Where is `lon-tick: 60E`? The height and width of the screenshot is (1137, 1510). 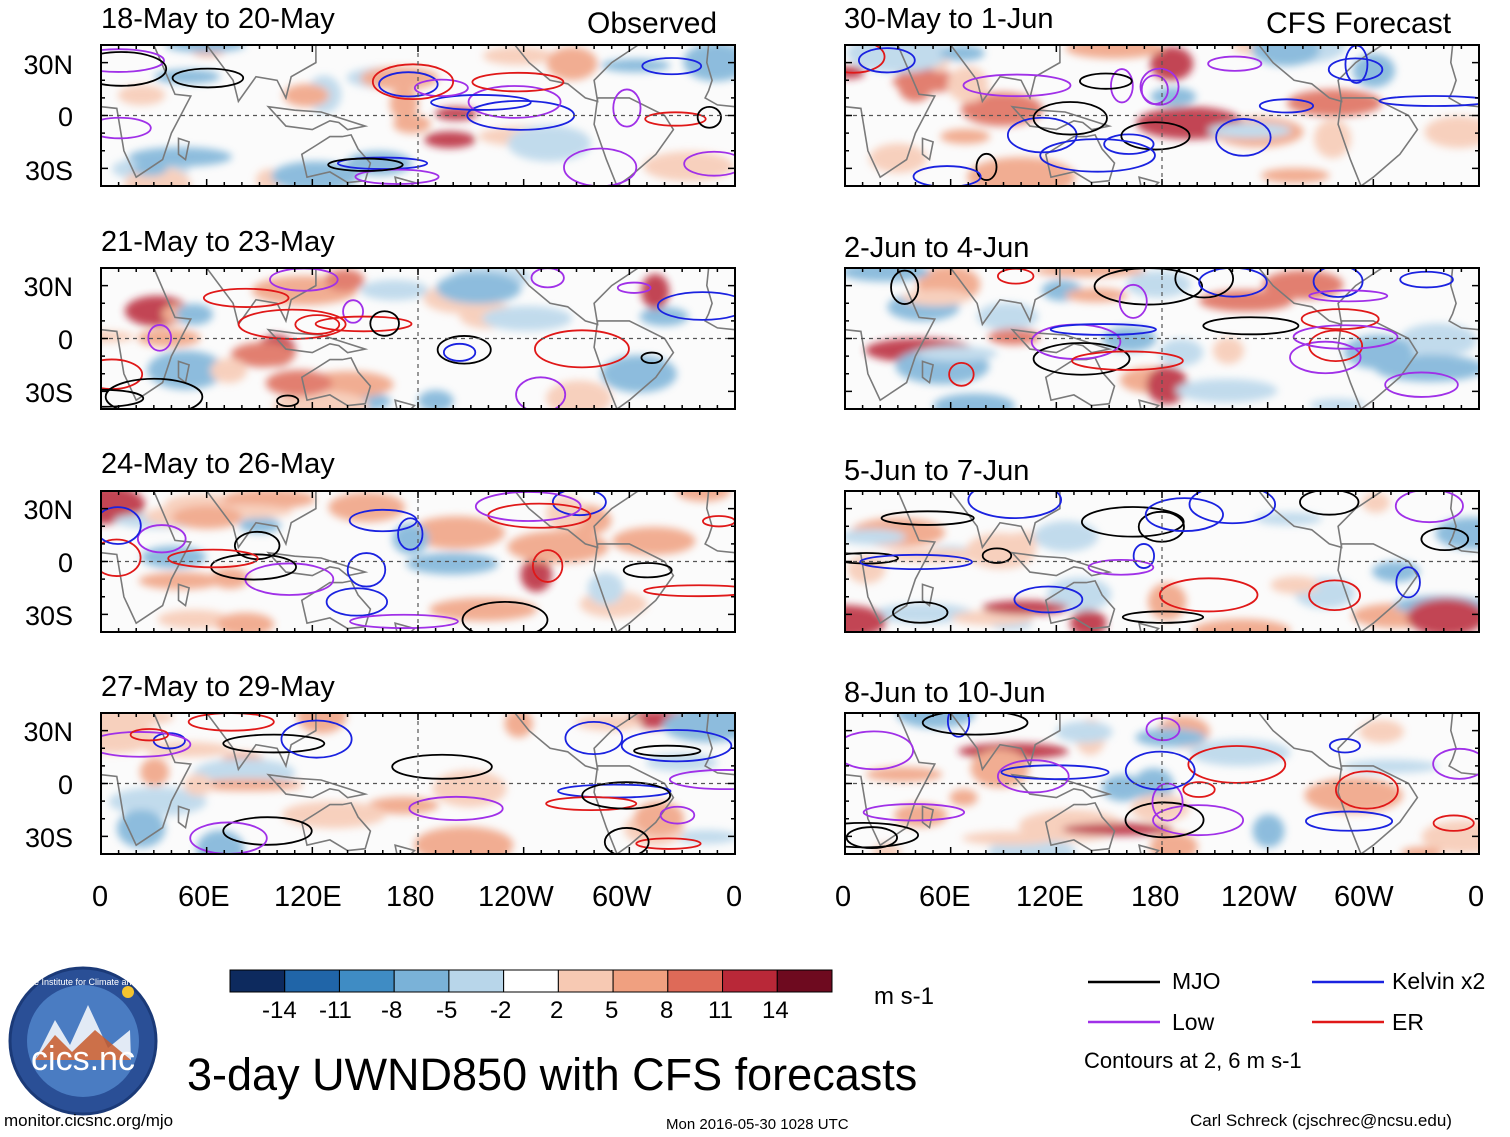 lon-tick: 60E is located at coordinates (945, 897).